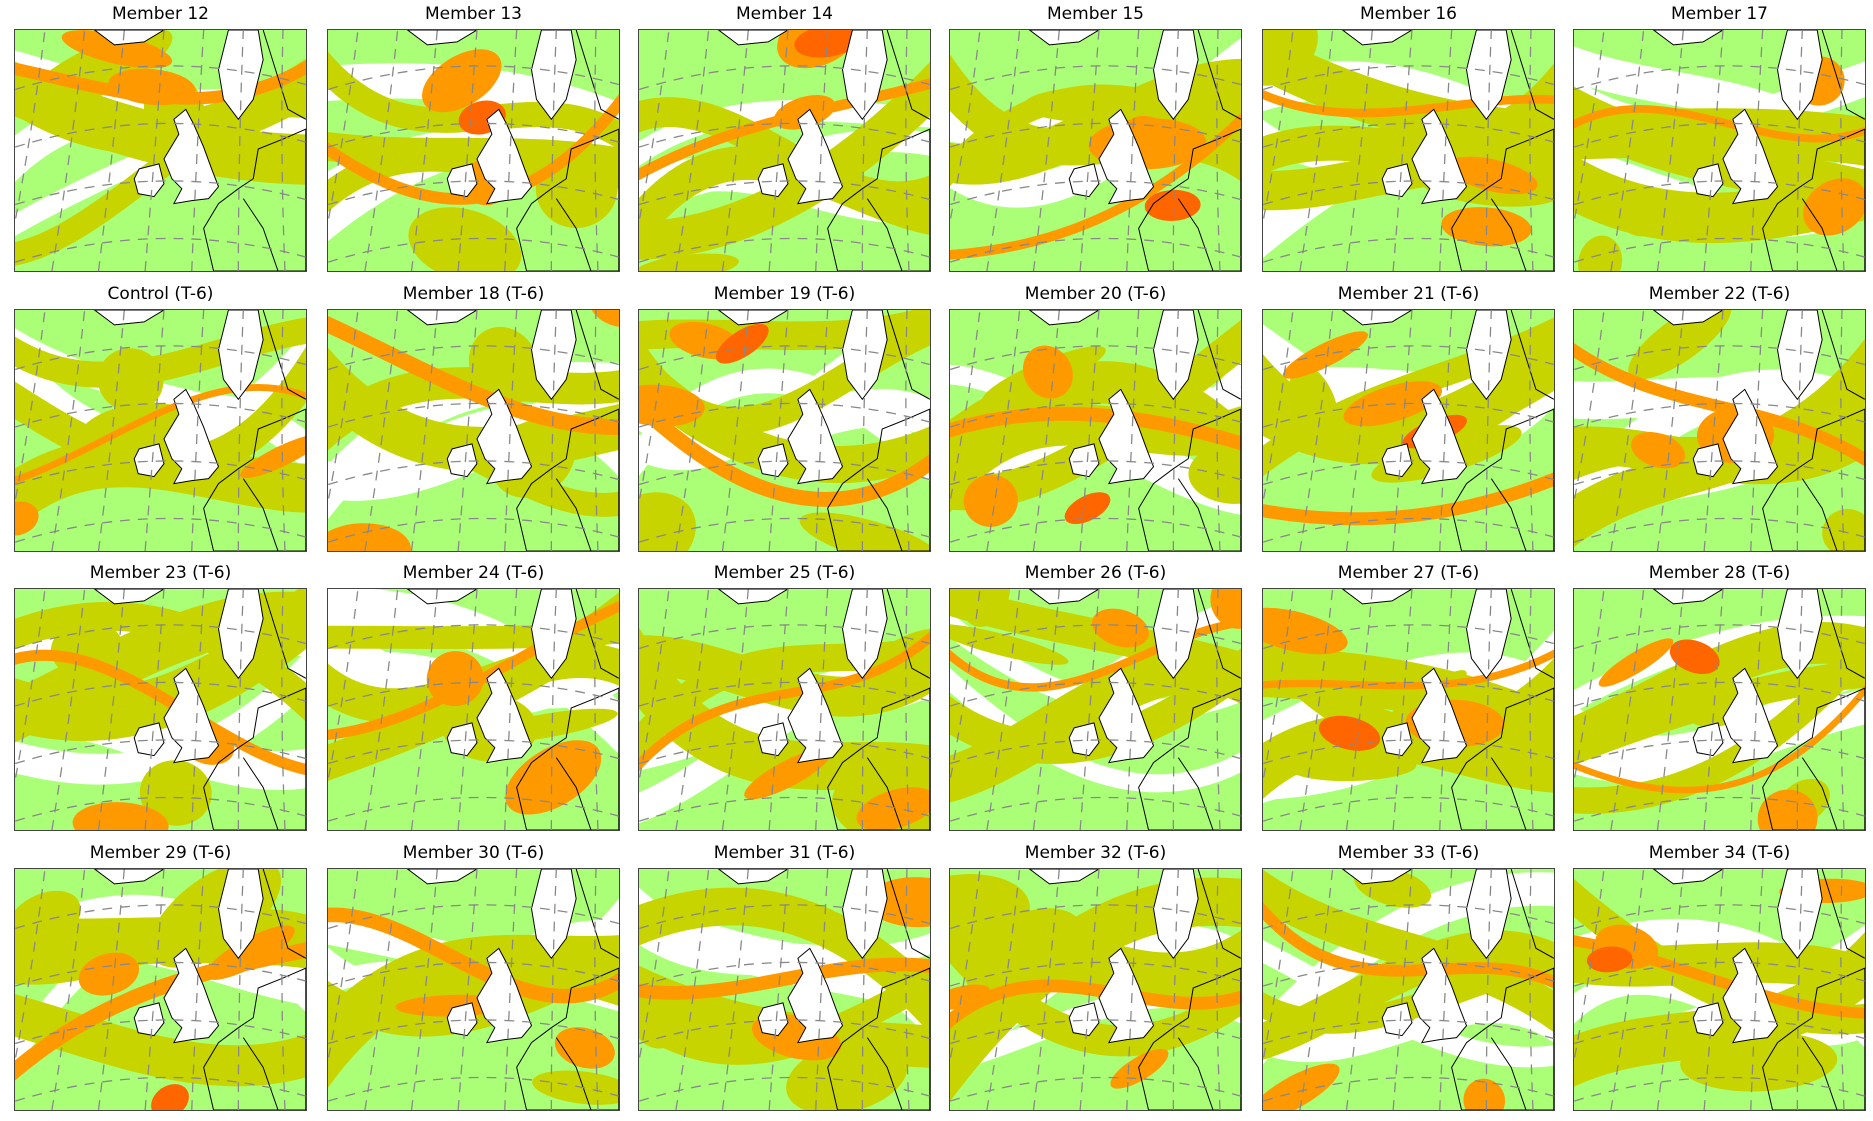  I want to click on panel-title: Member 15, so click(1095, 14).